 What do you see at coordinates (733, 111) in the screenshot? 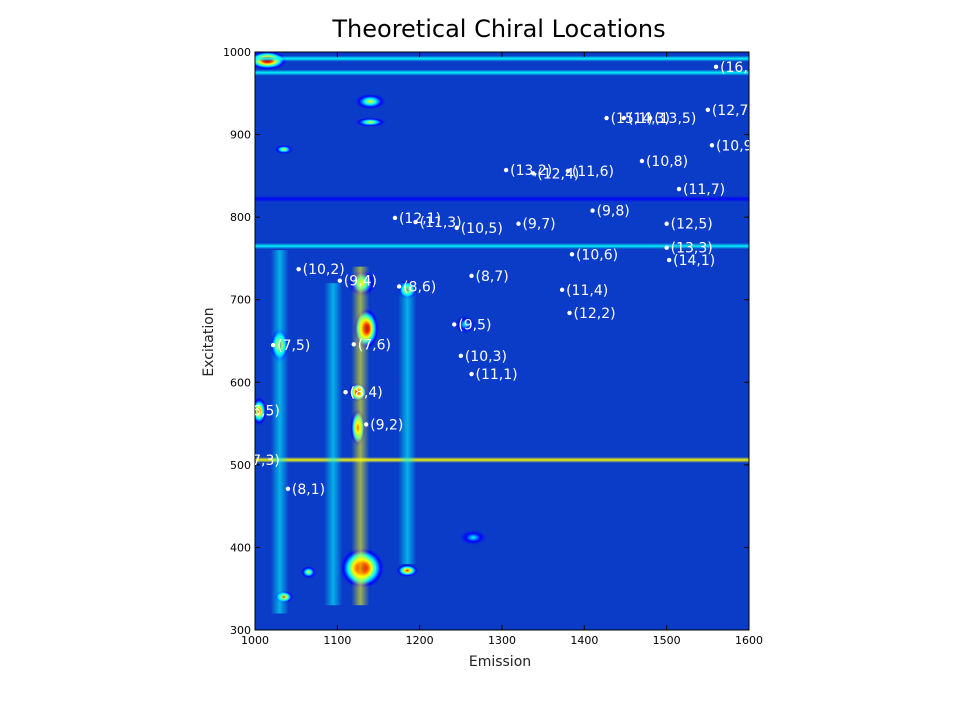
I see `chiral-point-label: (12,7)` at bounding box center [733, 111].